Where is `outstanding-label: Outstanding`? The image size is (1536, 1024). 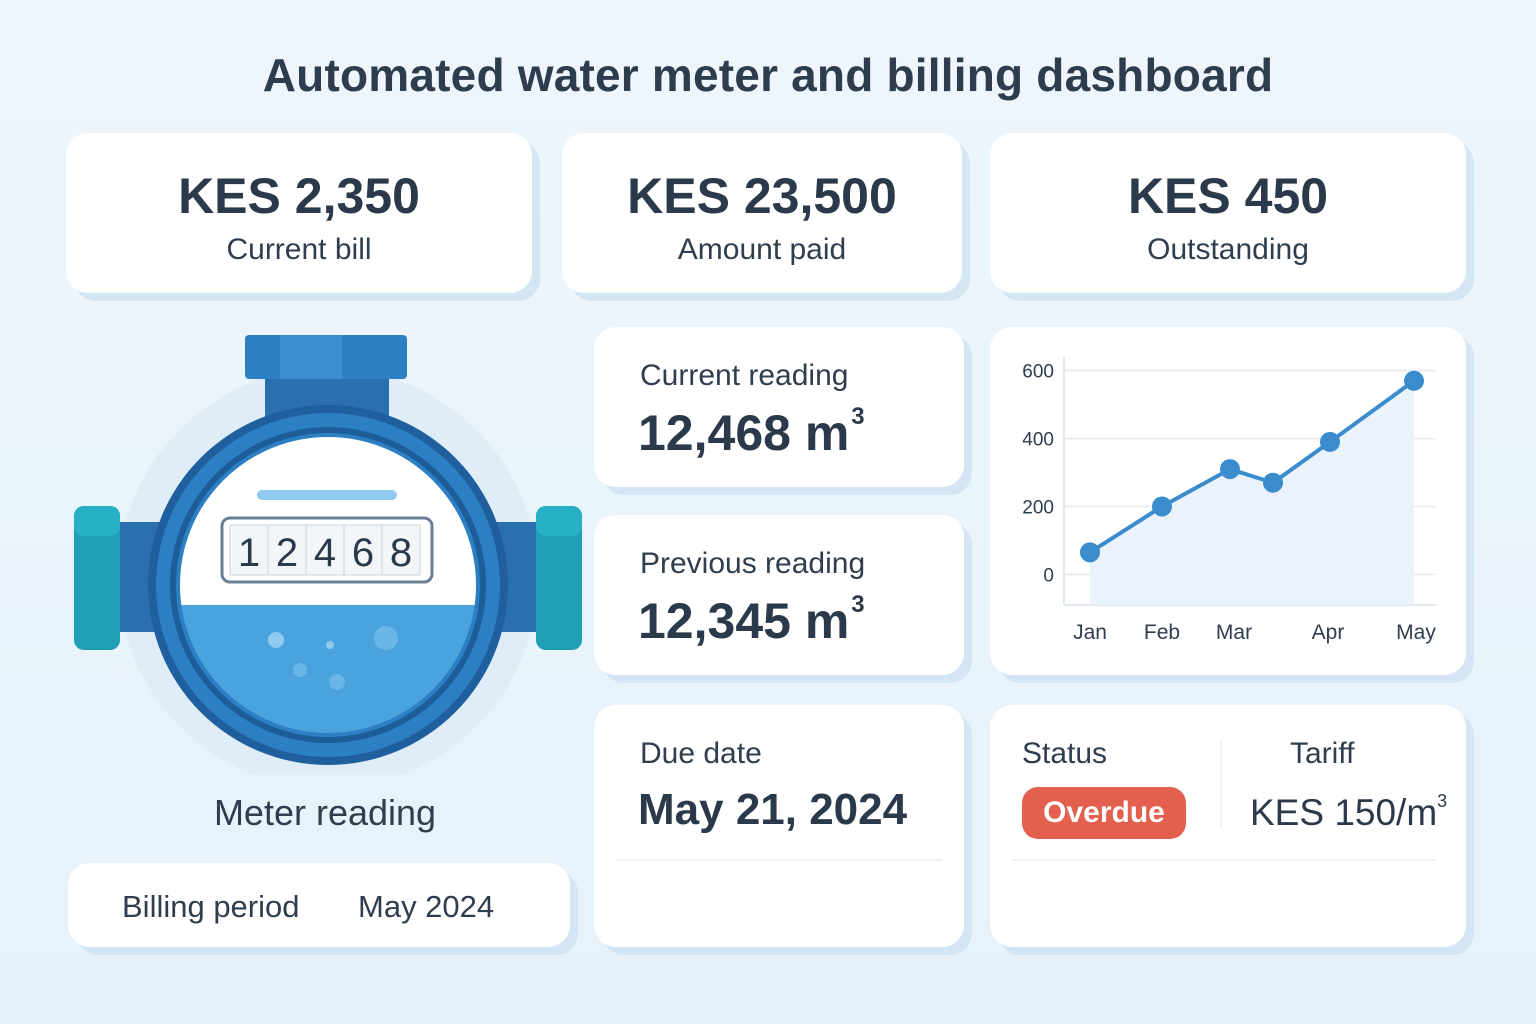
outstanding-label: Outstanding is located at coordinates (1228, 249).